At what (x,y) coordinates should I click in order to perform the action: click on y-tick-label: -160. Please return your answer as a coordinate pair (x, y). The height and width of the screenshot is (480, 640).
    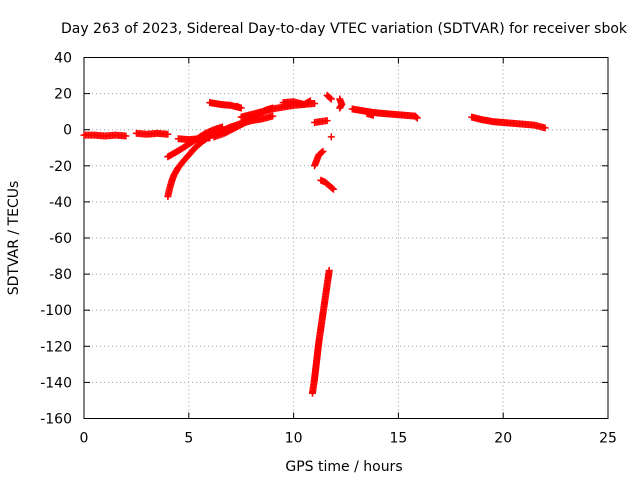
    Looking at the image, I should click on (56, 420).